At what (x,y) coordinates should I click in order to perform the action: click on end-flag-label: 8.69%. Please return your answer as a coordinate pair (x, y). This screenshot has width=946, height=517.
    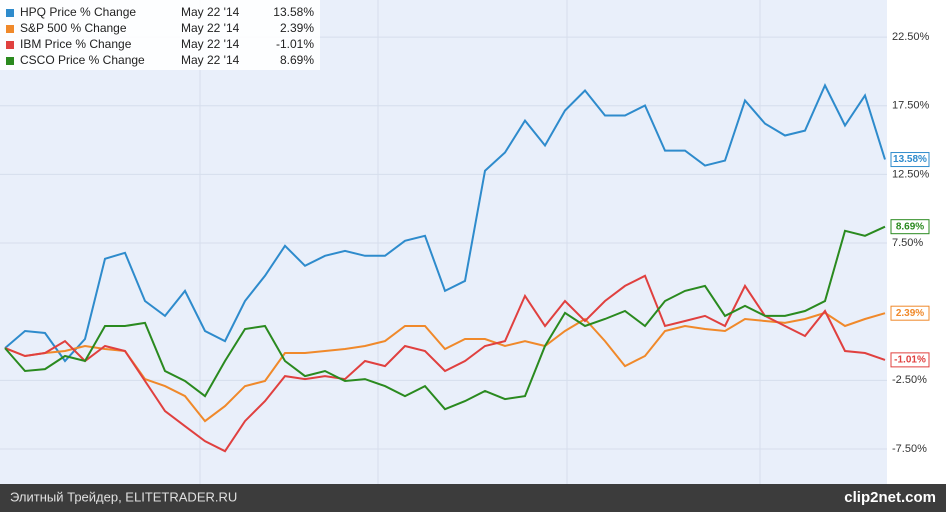
    Looking at the image, I should click on (910, 226).